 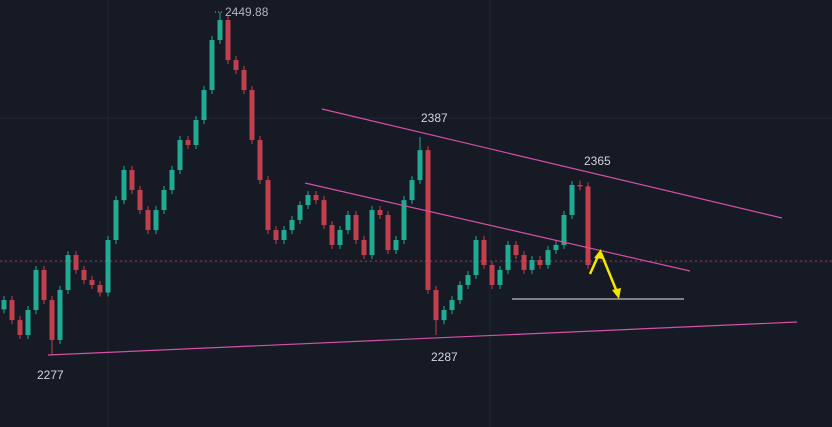 What do you see at coordinates (597, 161) in the screenshot?
I see `annotation: 2365` at bounding box center [597, 161].